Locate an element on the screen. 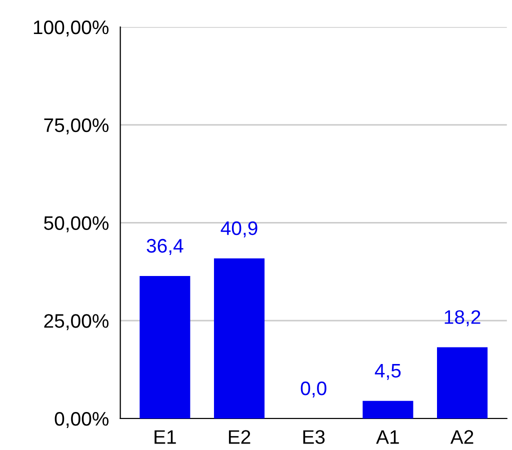 The image size is (512, 450). y-tick-label: 0,00% is located at coordinates (81, 420).